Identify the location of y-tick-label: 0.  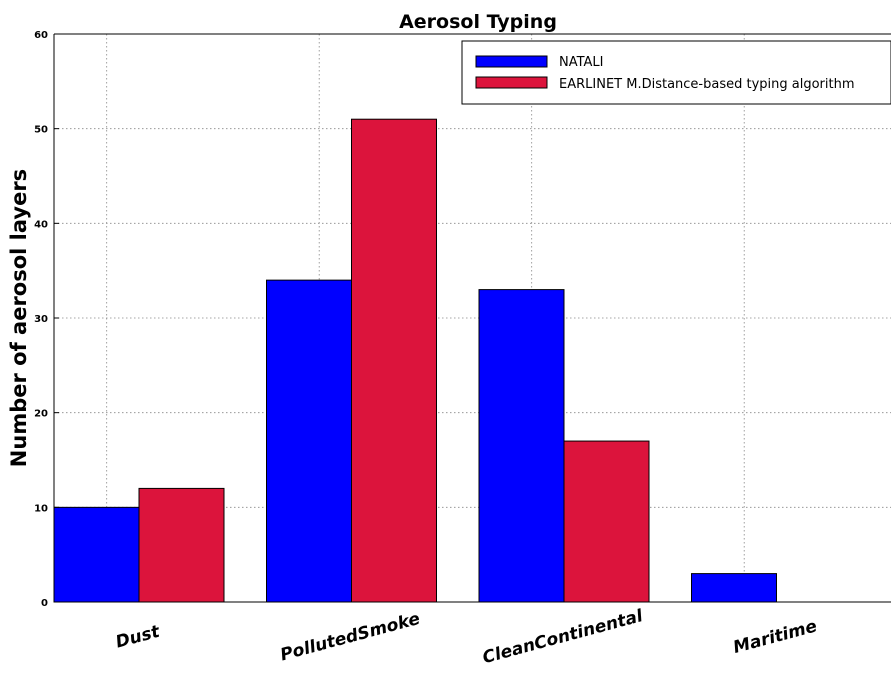
(44, 603).